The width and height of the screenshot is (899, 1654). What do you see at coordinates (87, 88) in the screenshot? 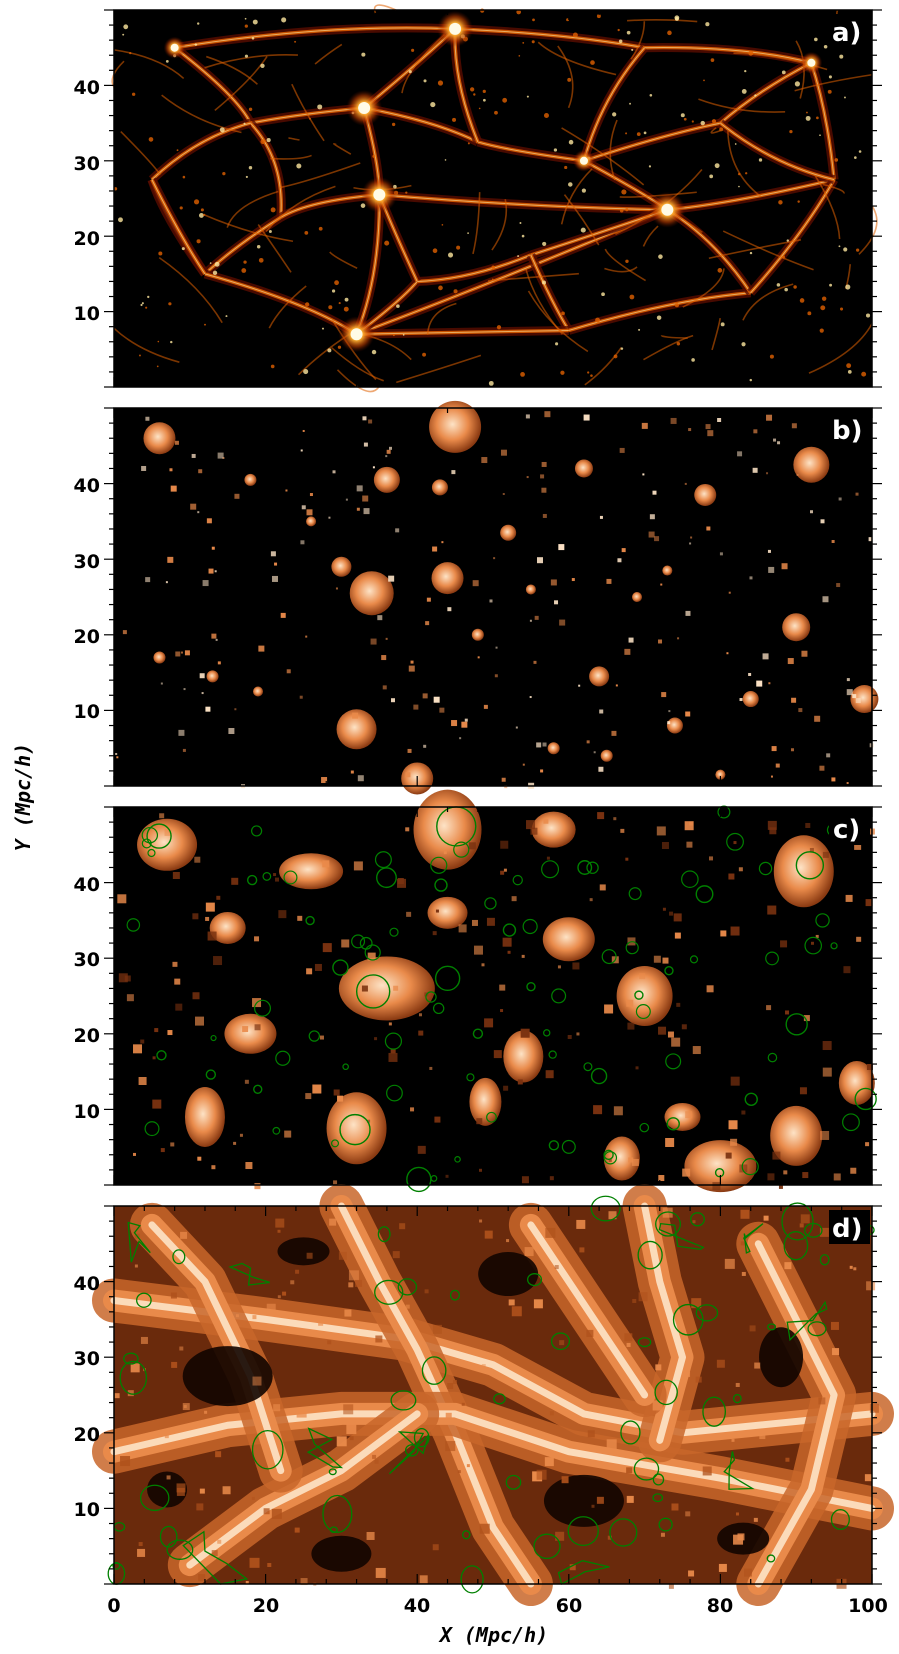
I see `panel-a-ytick-40: 40` at bounding box center [87, 88].